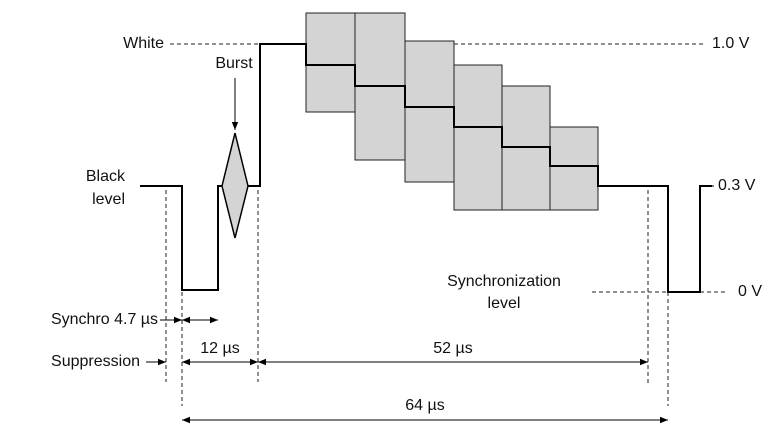 The width and height of the screenshot is (770, 431). Describe the element at coordinates (424, 405) in the screenshot. I see `line-label: 64 µs` at that location.